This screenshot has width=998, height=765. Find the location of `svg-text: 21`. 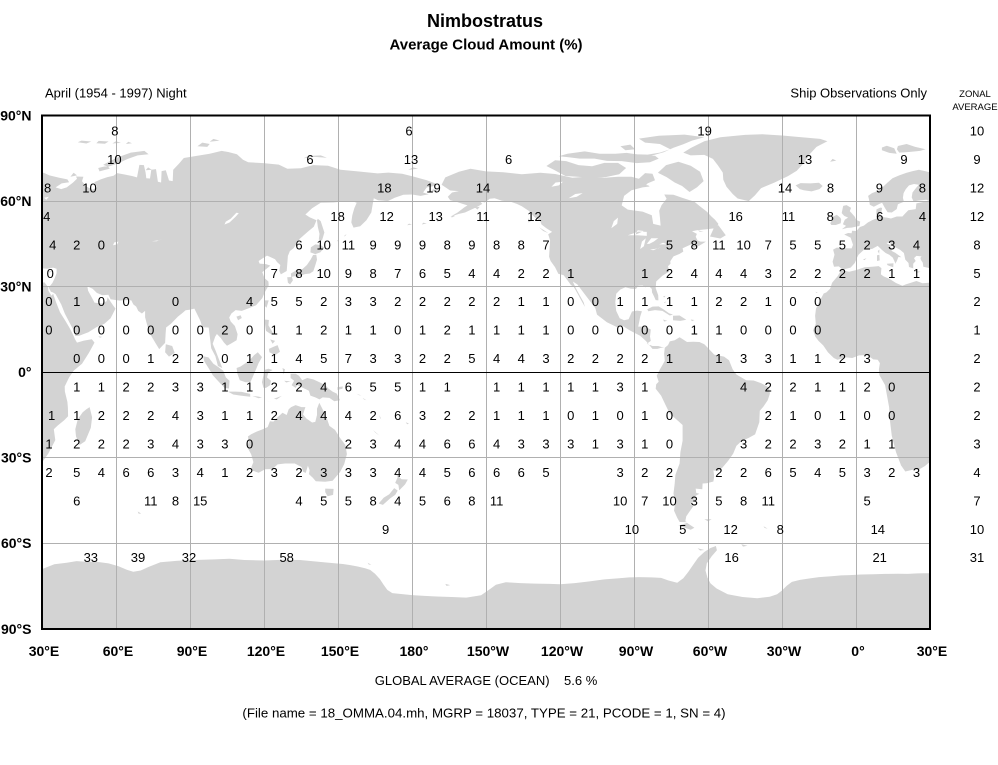

svg-text: 21 is located at coordinates (879, 557).